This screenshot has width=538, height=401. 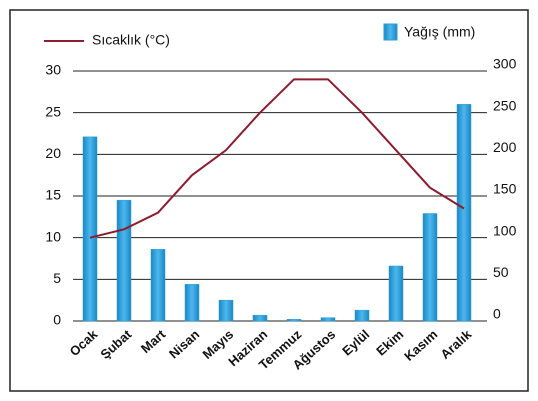 What do you see at coordinates (439, 32) in the screenshot?
I see `legend-label: Yağış (mm)` at bounding box center [439, 32].